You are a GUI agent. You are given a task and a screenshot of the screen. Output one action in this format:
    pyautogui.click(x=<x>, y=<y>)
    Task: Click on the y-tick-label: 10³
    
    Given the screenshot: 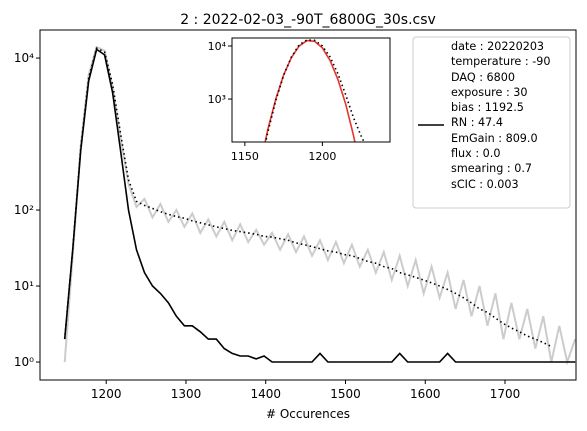 What is the action you would take?
    pyautogui.click(x=217, y=99)
    